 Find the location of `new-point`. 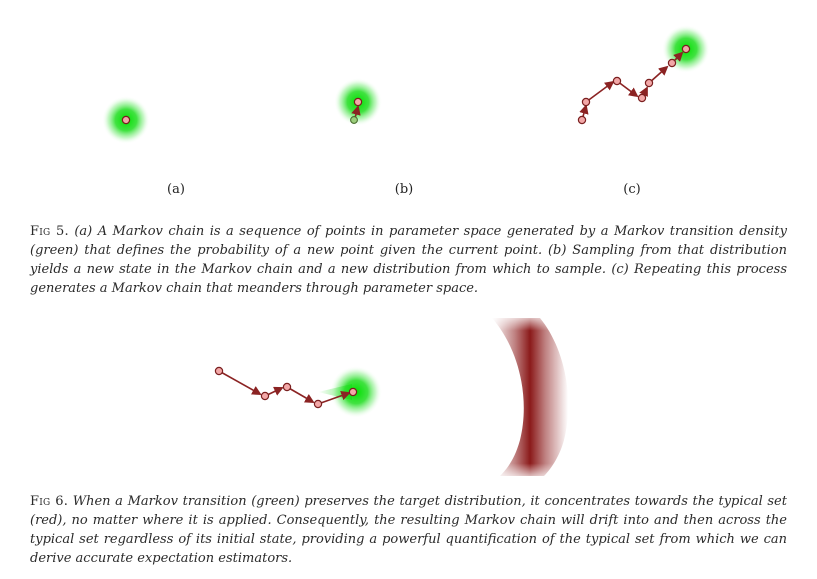

new-point is located at coordinates (358, 102).